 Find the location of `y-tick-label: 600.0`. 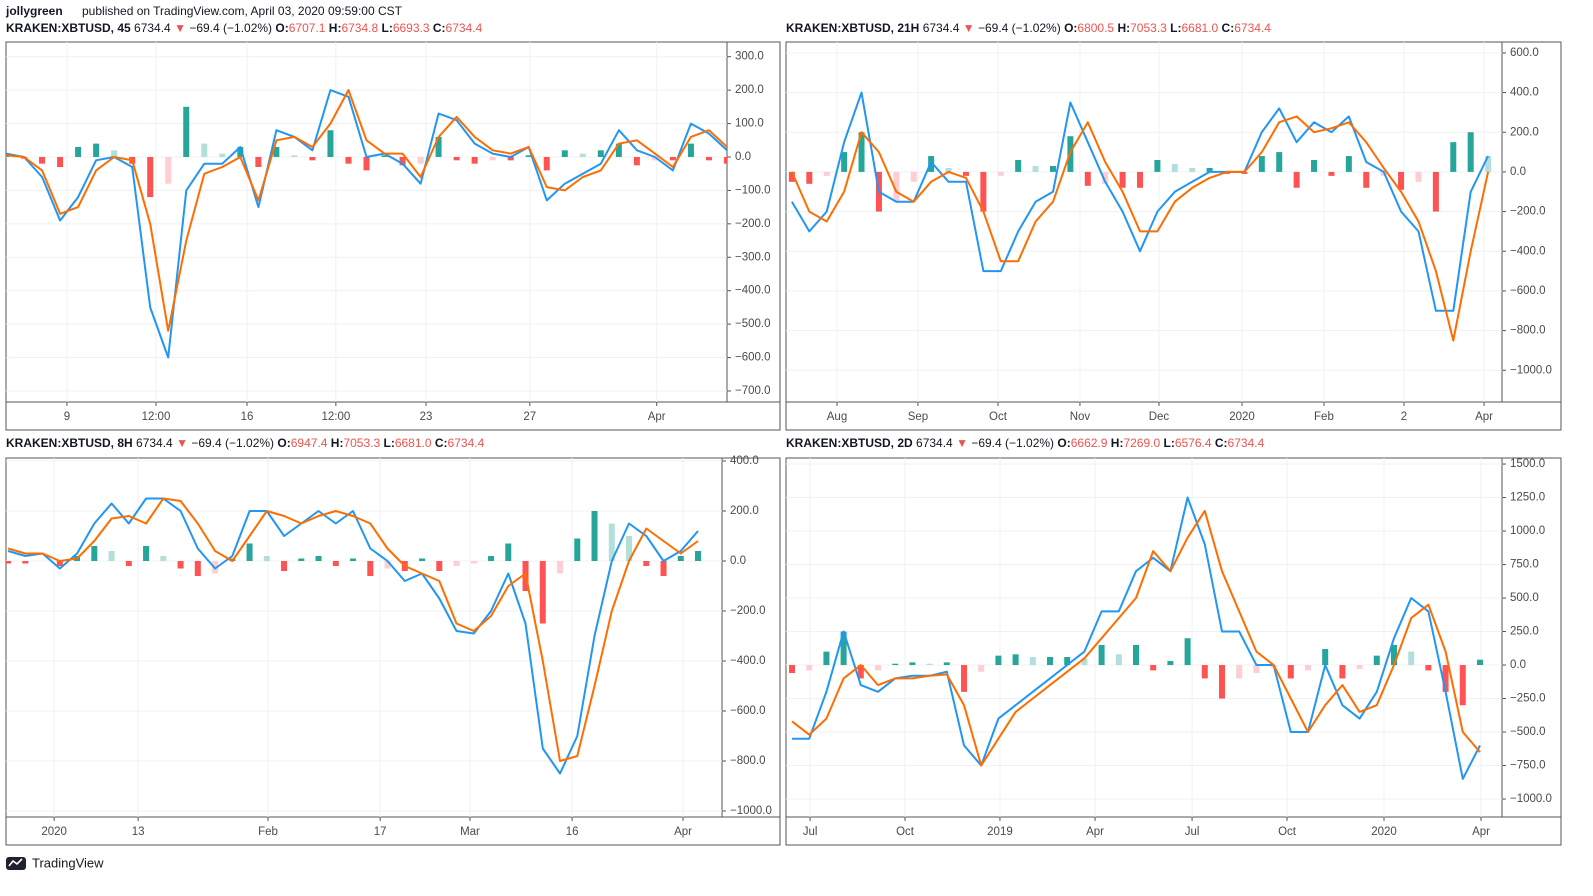

y-tick-label: 600.0 is located at coordinates (1524, 53).